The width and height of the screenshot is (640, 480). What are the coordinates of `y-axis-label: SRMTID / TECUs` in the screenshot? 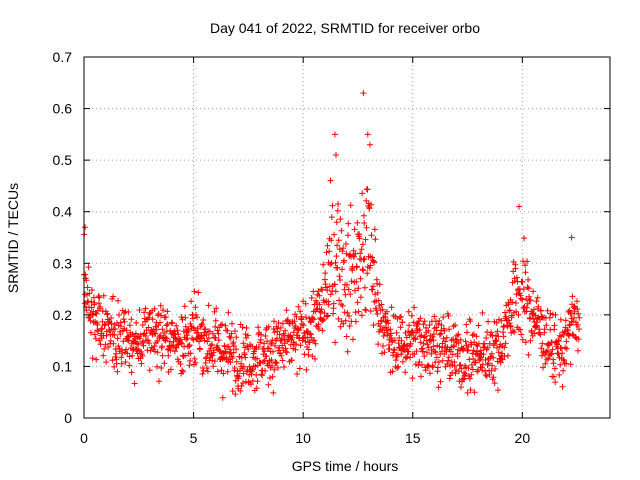 It's located at (13, 238).